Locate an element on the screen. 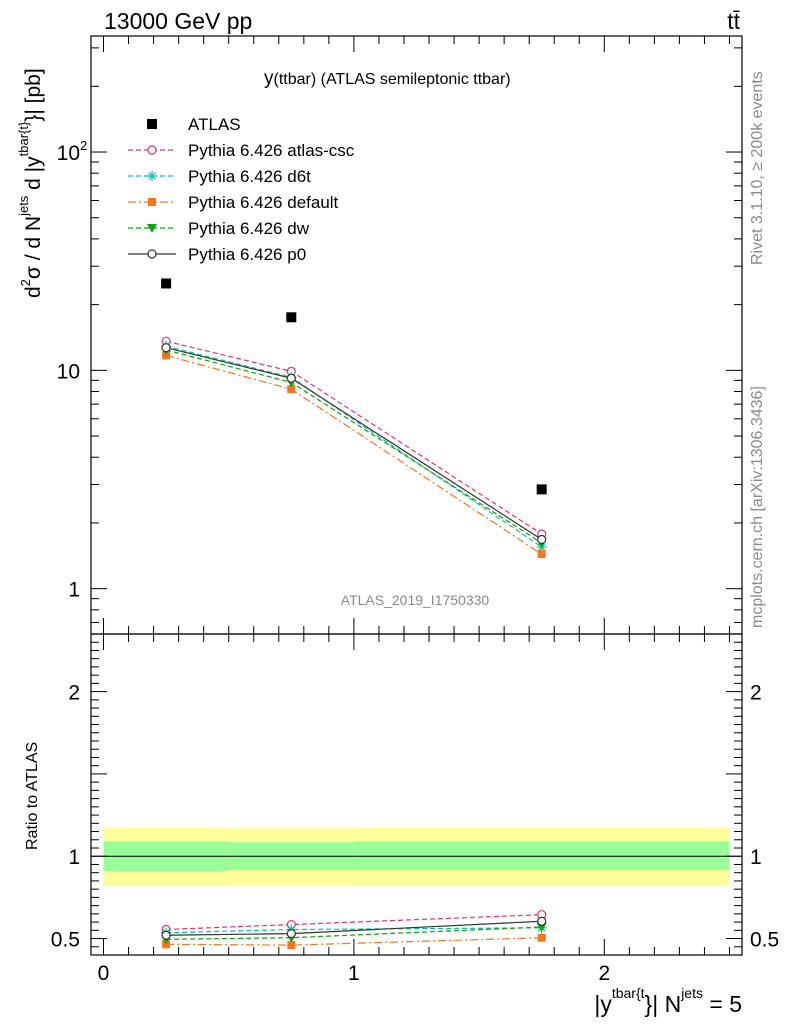 Image resolution: width=786 pixels, height=1024 pixels. series-4-ratio-point is located at coordinates (541, 928).